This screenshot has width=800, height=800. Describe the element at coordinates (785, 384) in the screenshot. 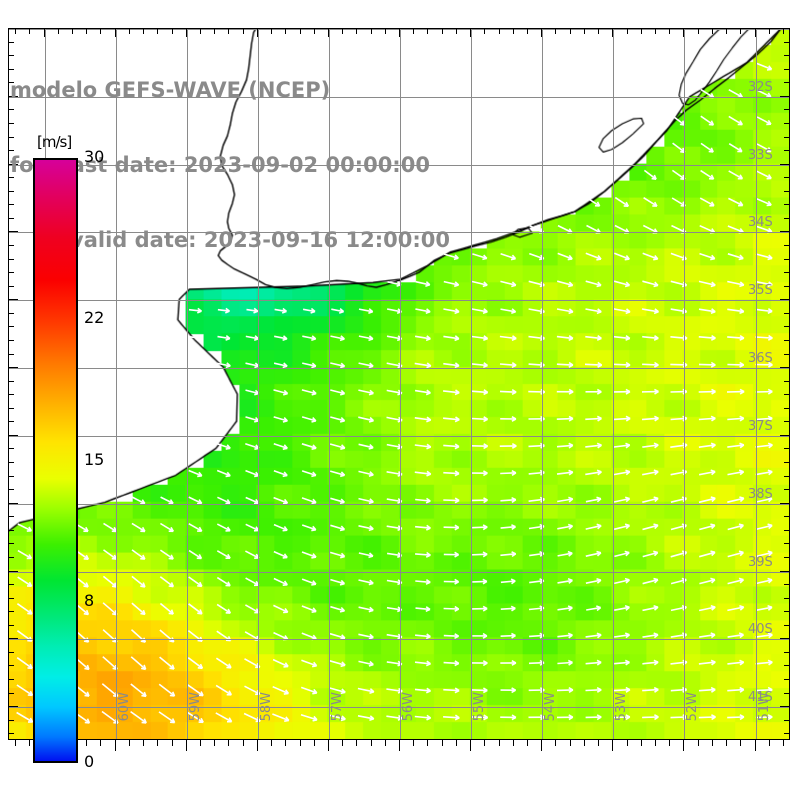

I see `right-axis-ruler` at that location.